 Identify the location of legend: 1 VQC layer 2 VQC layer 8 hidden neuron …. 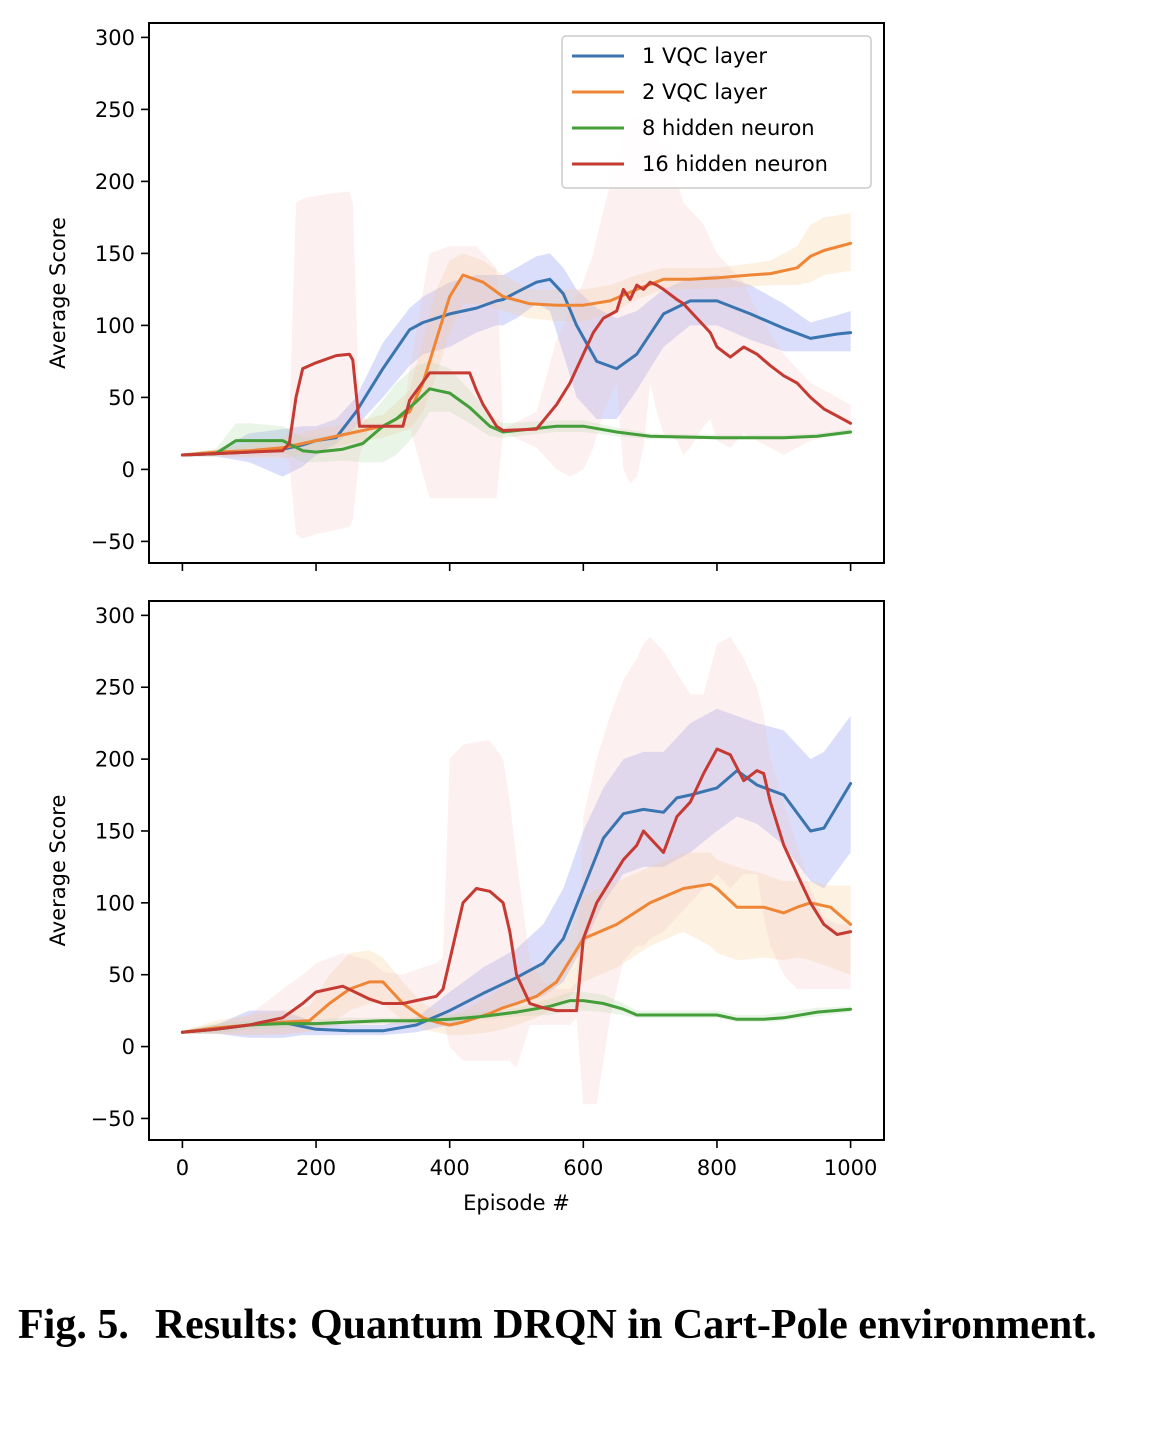
(716, 112).